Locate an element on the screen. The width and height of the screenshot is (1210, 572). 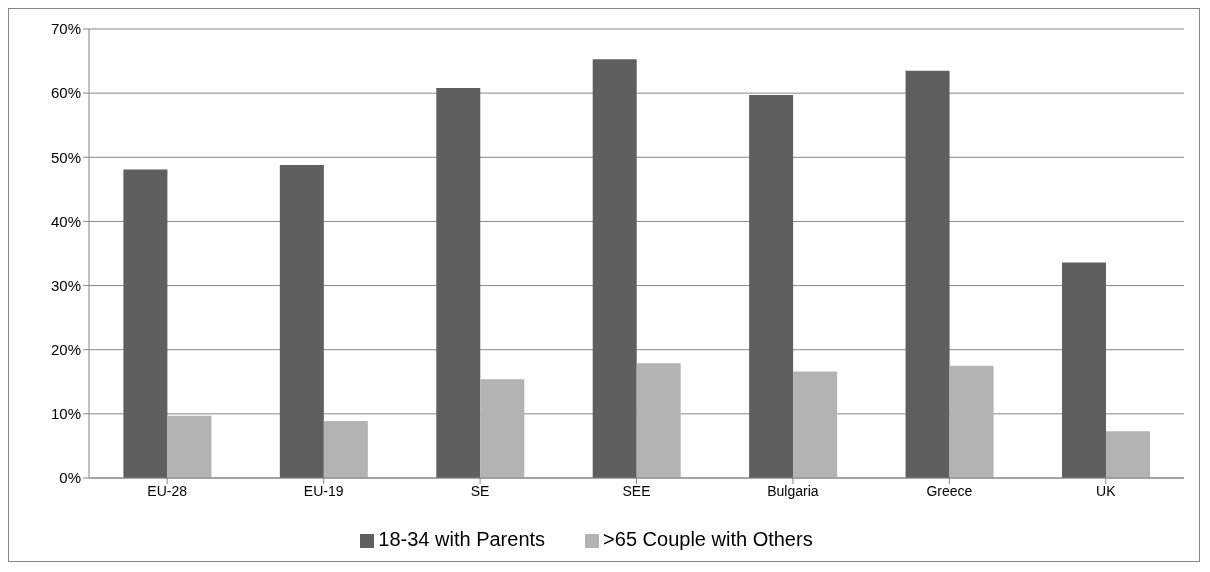
x-tick-label: Bulgaria is located at coordinates (793, 490).